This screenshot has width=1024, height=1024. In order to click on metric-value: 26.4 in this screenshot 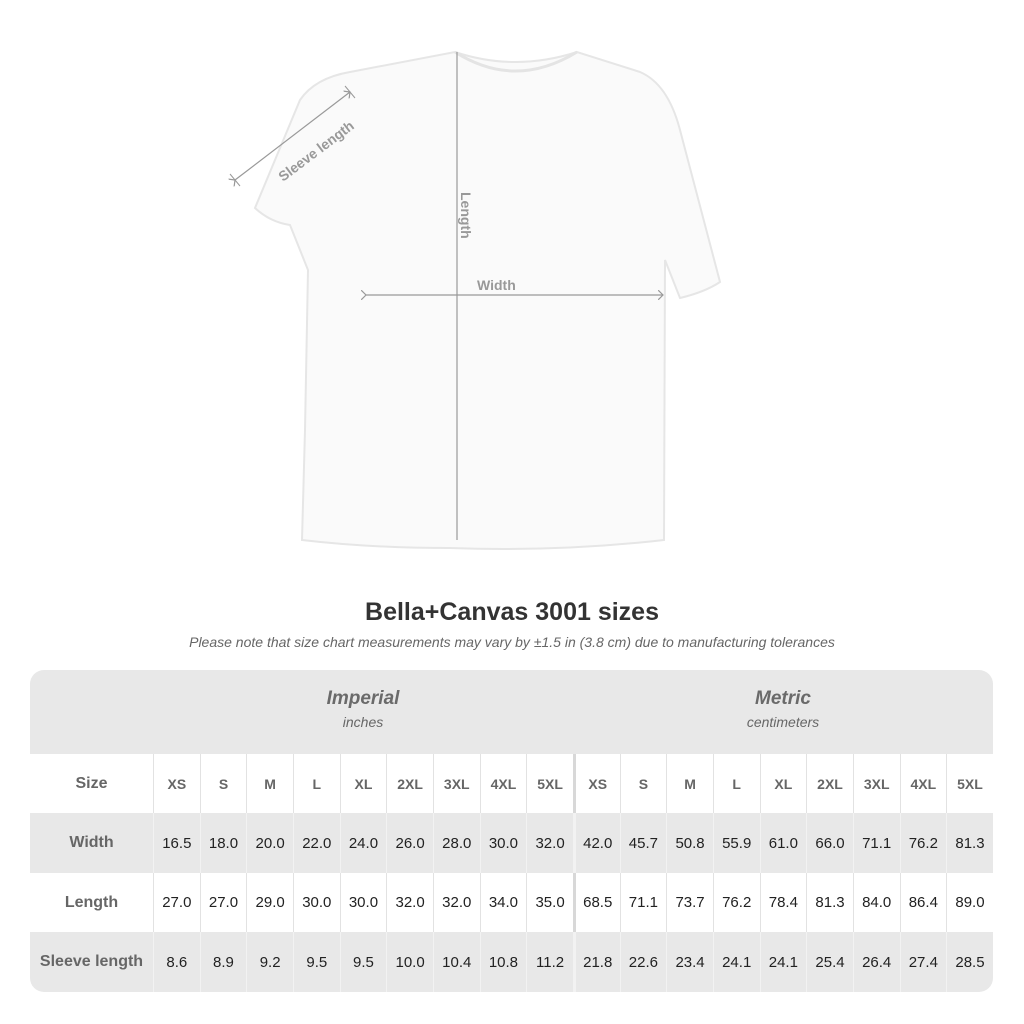, I will do `click(876, 962)`.